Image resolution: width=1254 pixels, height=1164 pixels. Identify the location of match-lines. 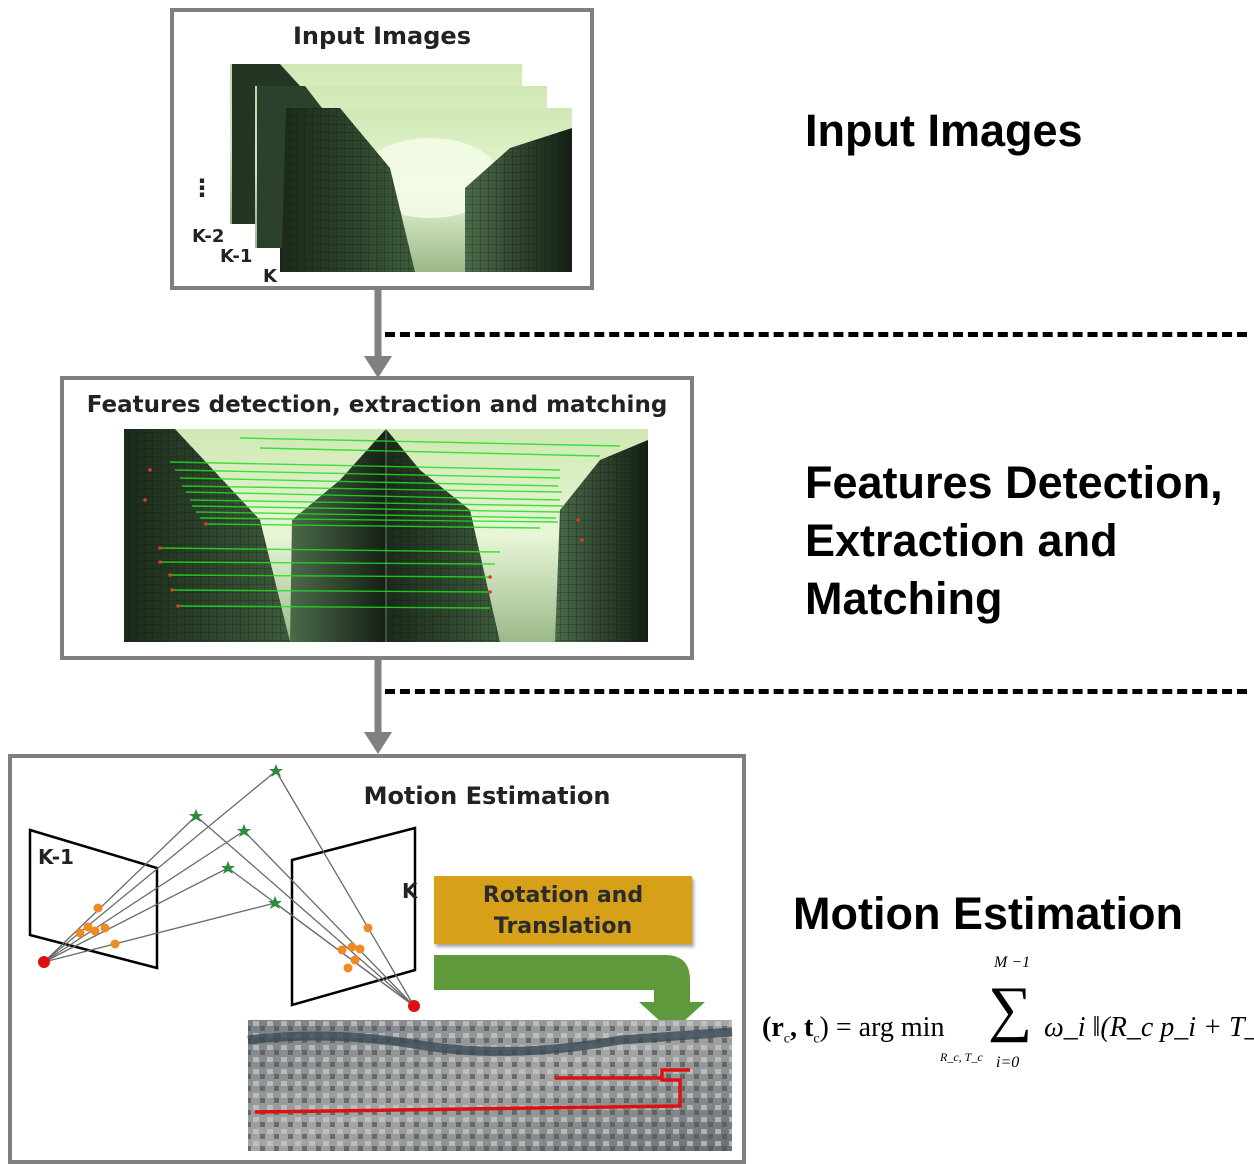
(390, 523).